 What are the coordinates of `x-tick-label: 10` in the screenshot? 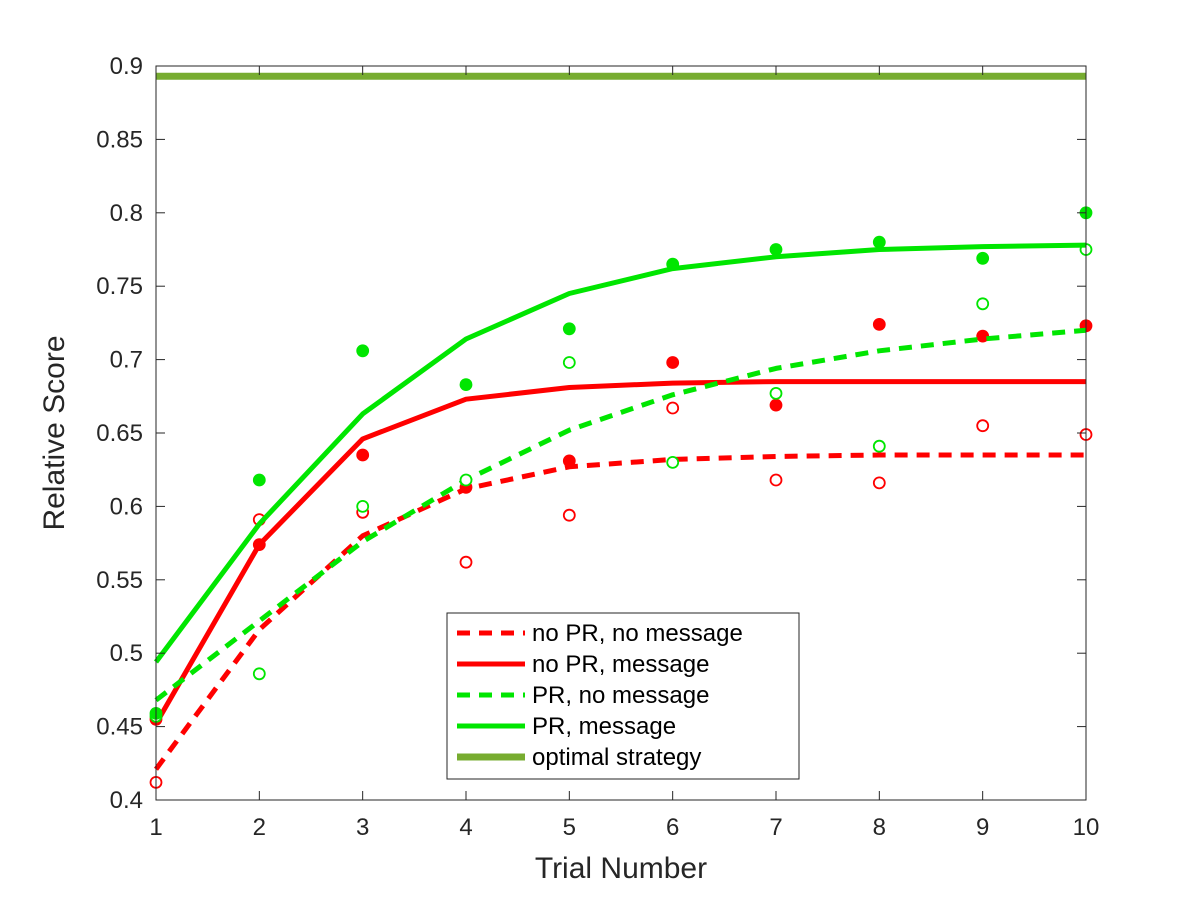 It's located at (1086, 827).